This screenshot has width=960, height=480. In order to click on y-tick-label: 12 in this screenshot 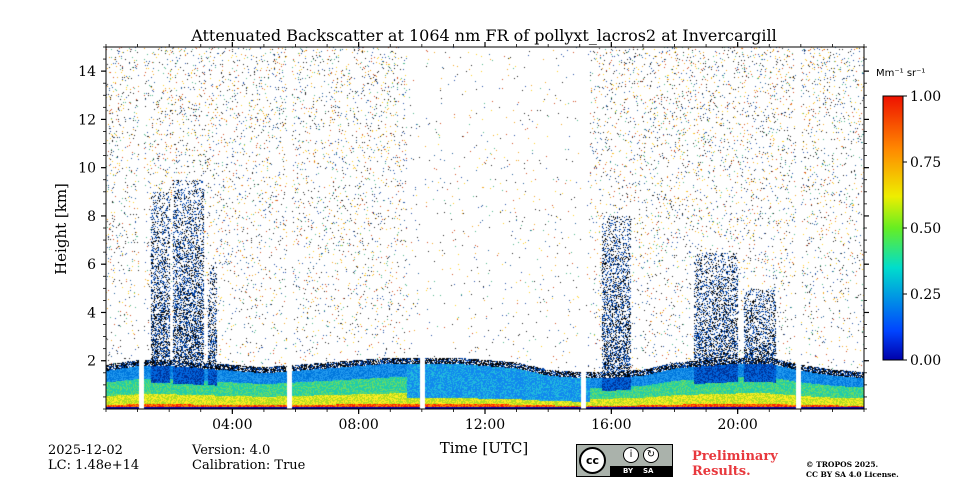, I will do `click(87, 120)`.